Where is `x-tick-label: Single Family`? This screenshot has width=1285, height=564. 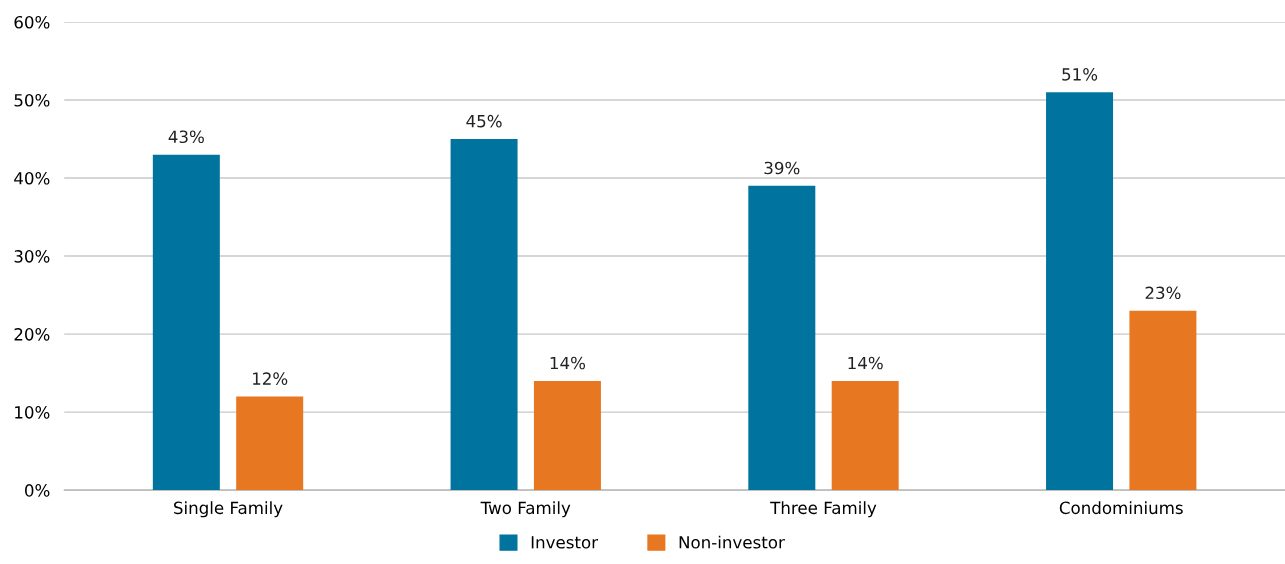 x-tick-label: Single Family is located at coordinates (228, 509).